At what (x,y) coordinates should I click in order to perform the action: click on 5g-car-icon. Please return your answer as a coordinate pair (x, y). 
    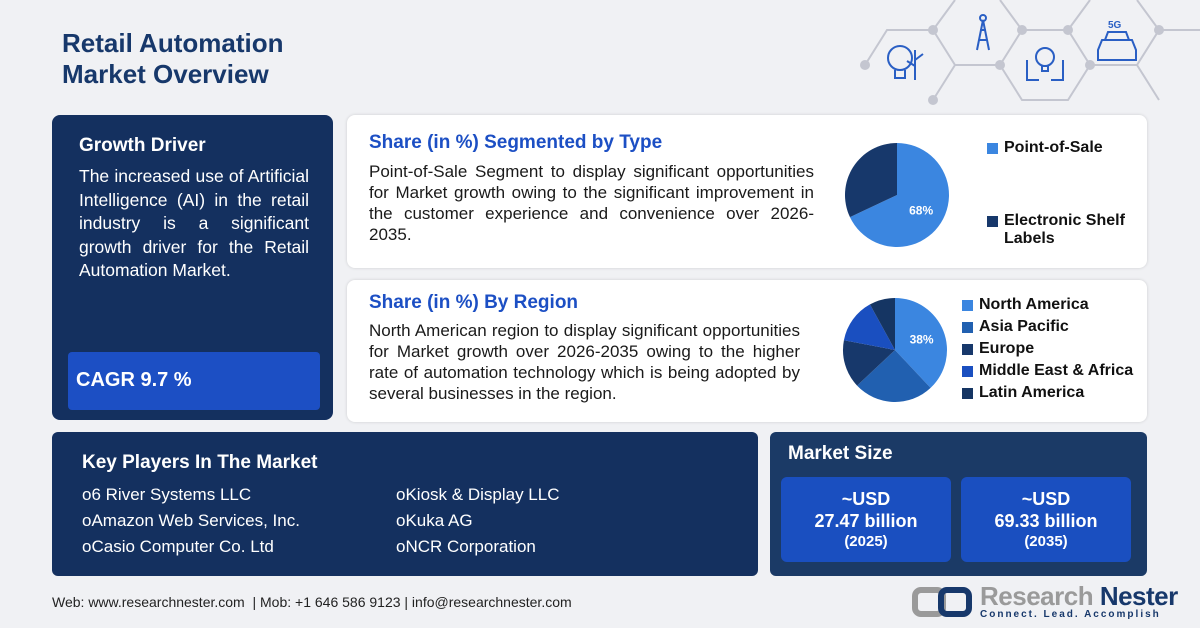
    Looking at the image, I should click on (1117, 46).